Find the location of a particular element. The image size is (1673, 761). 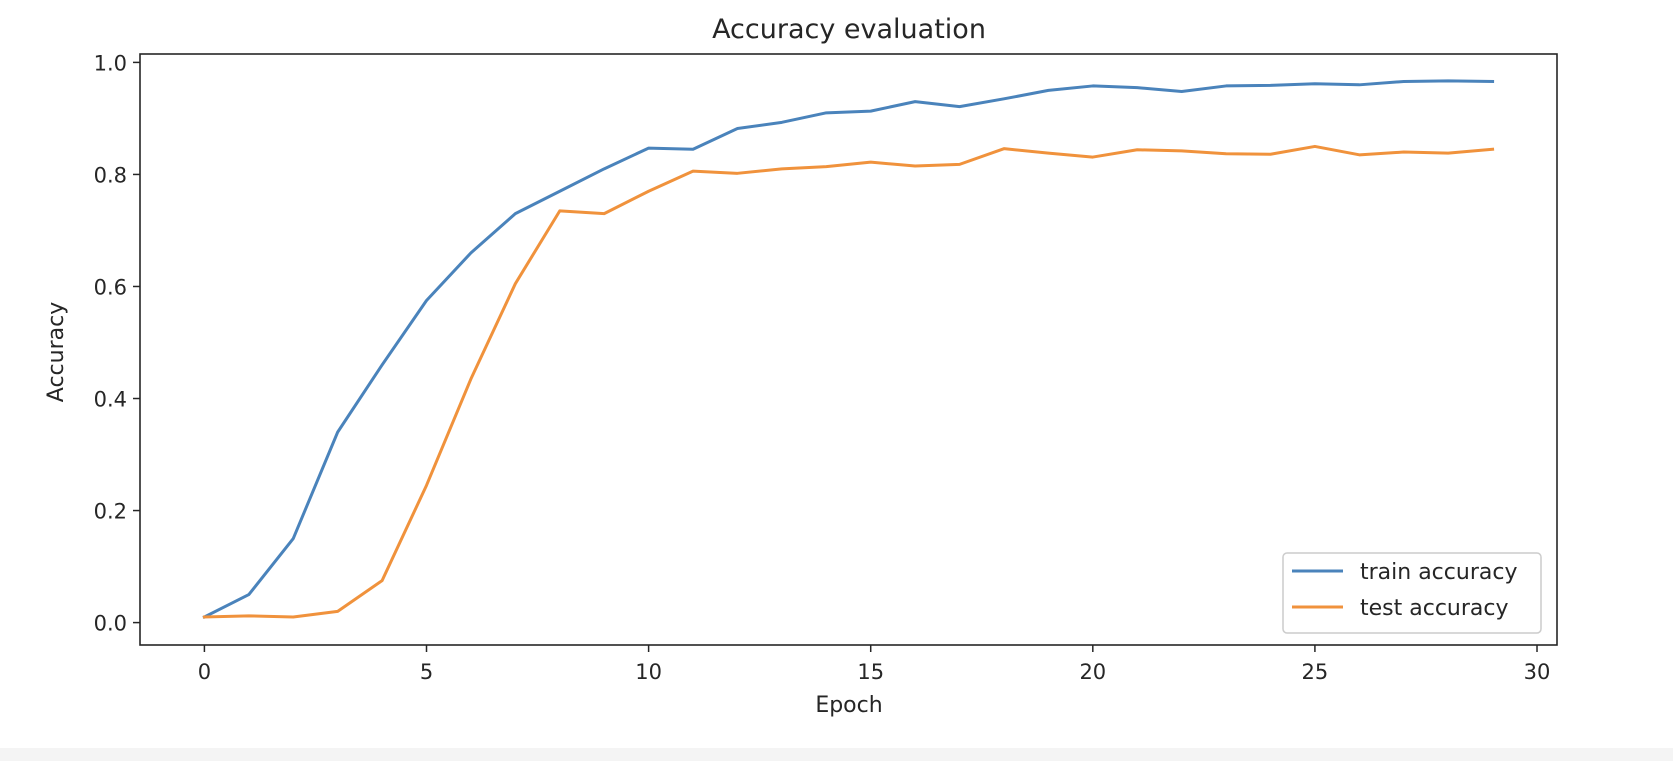

y-tick-label-0: 0.0 is located at coordinates (110, 624).